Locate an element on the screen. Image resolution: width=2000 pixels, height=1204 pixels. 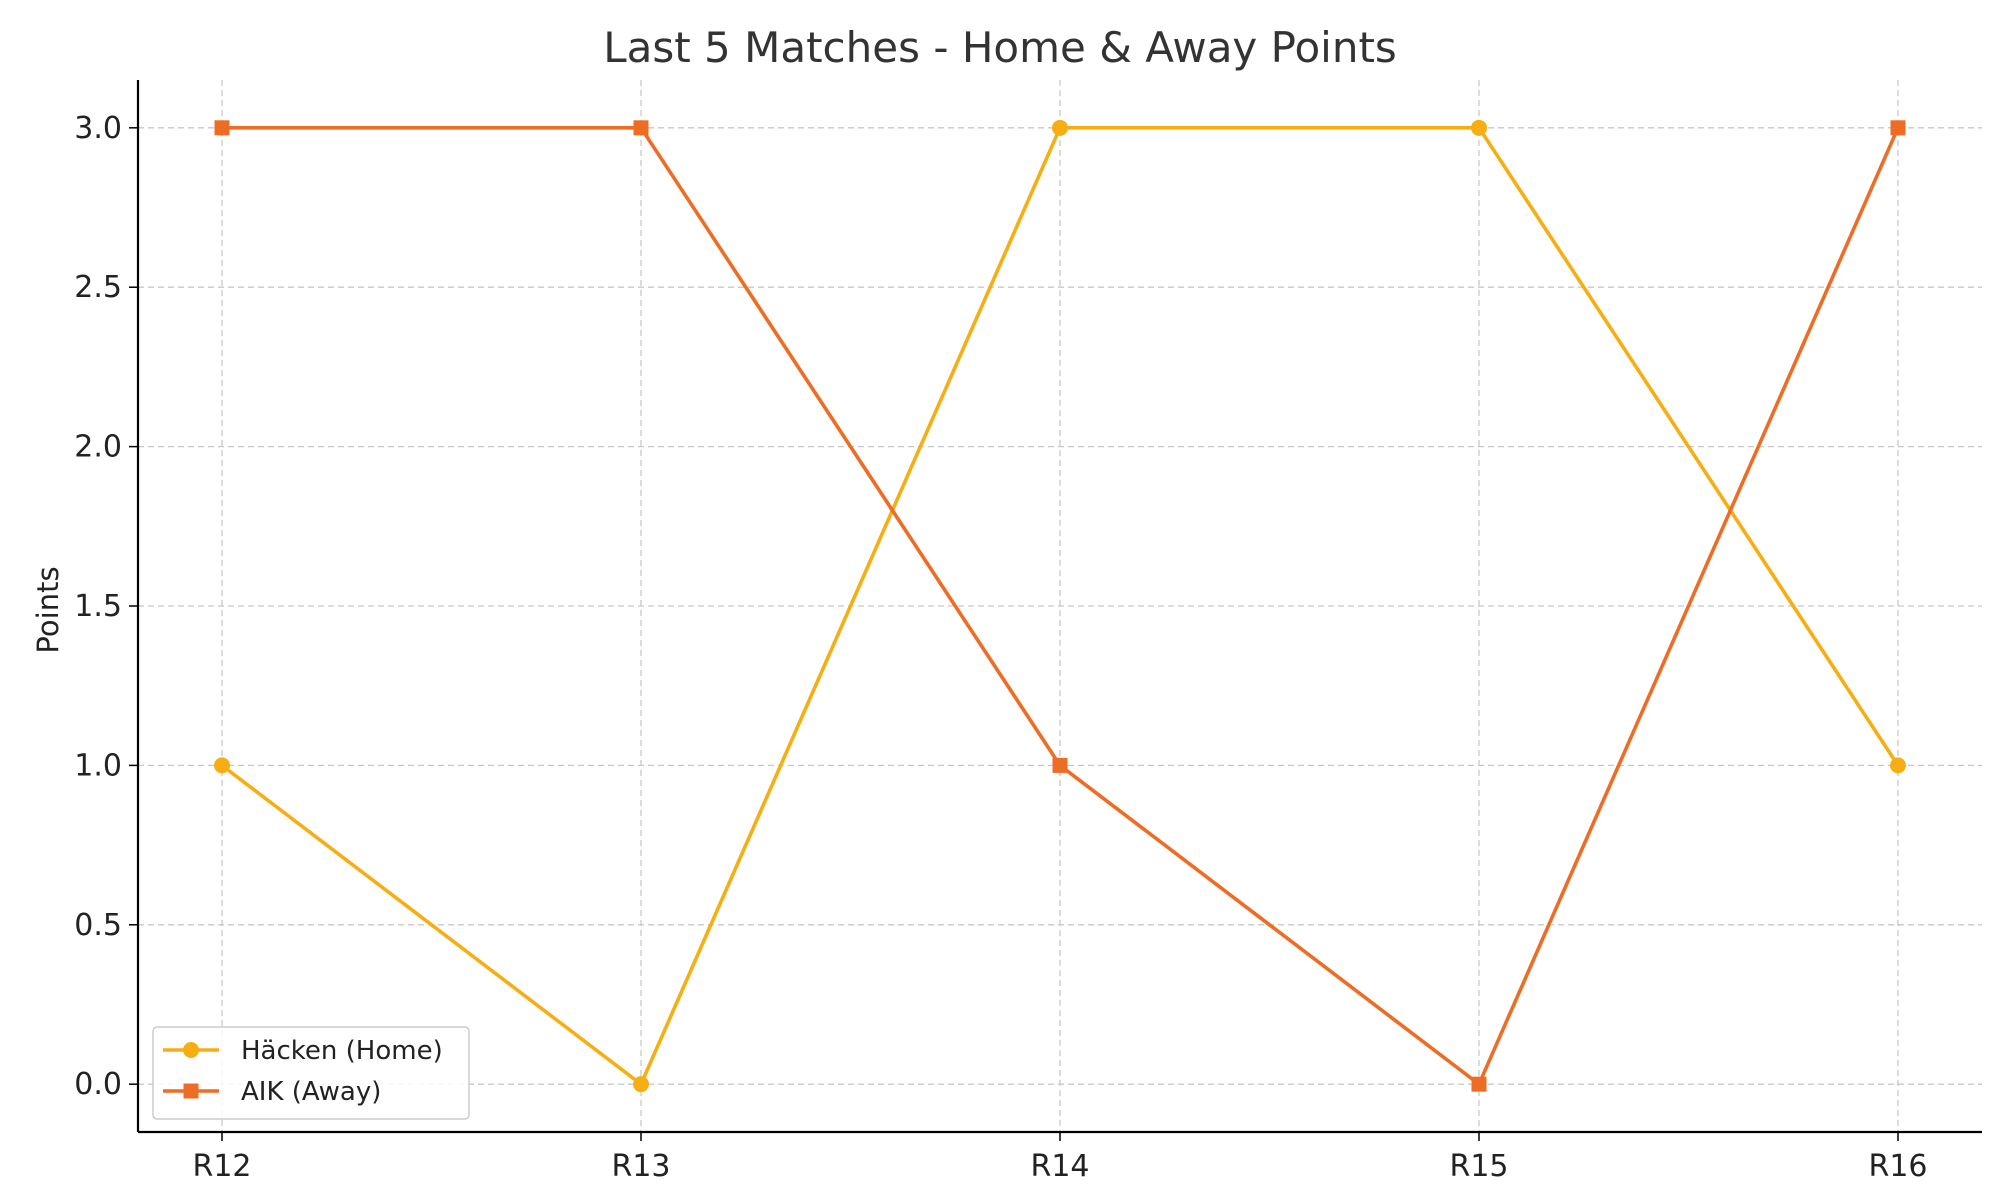
legend-label: Häcken (Home) is located at coordinates (342, 1051).